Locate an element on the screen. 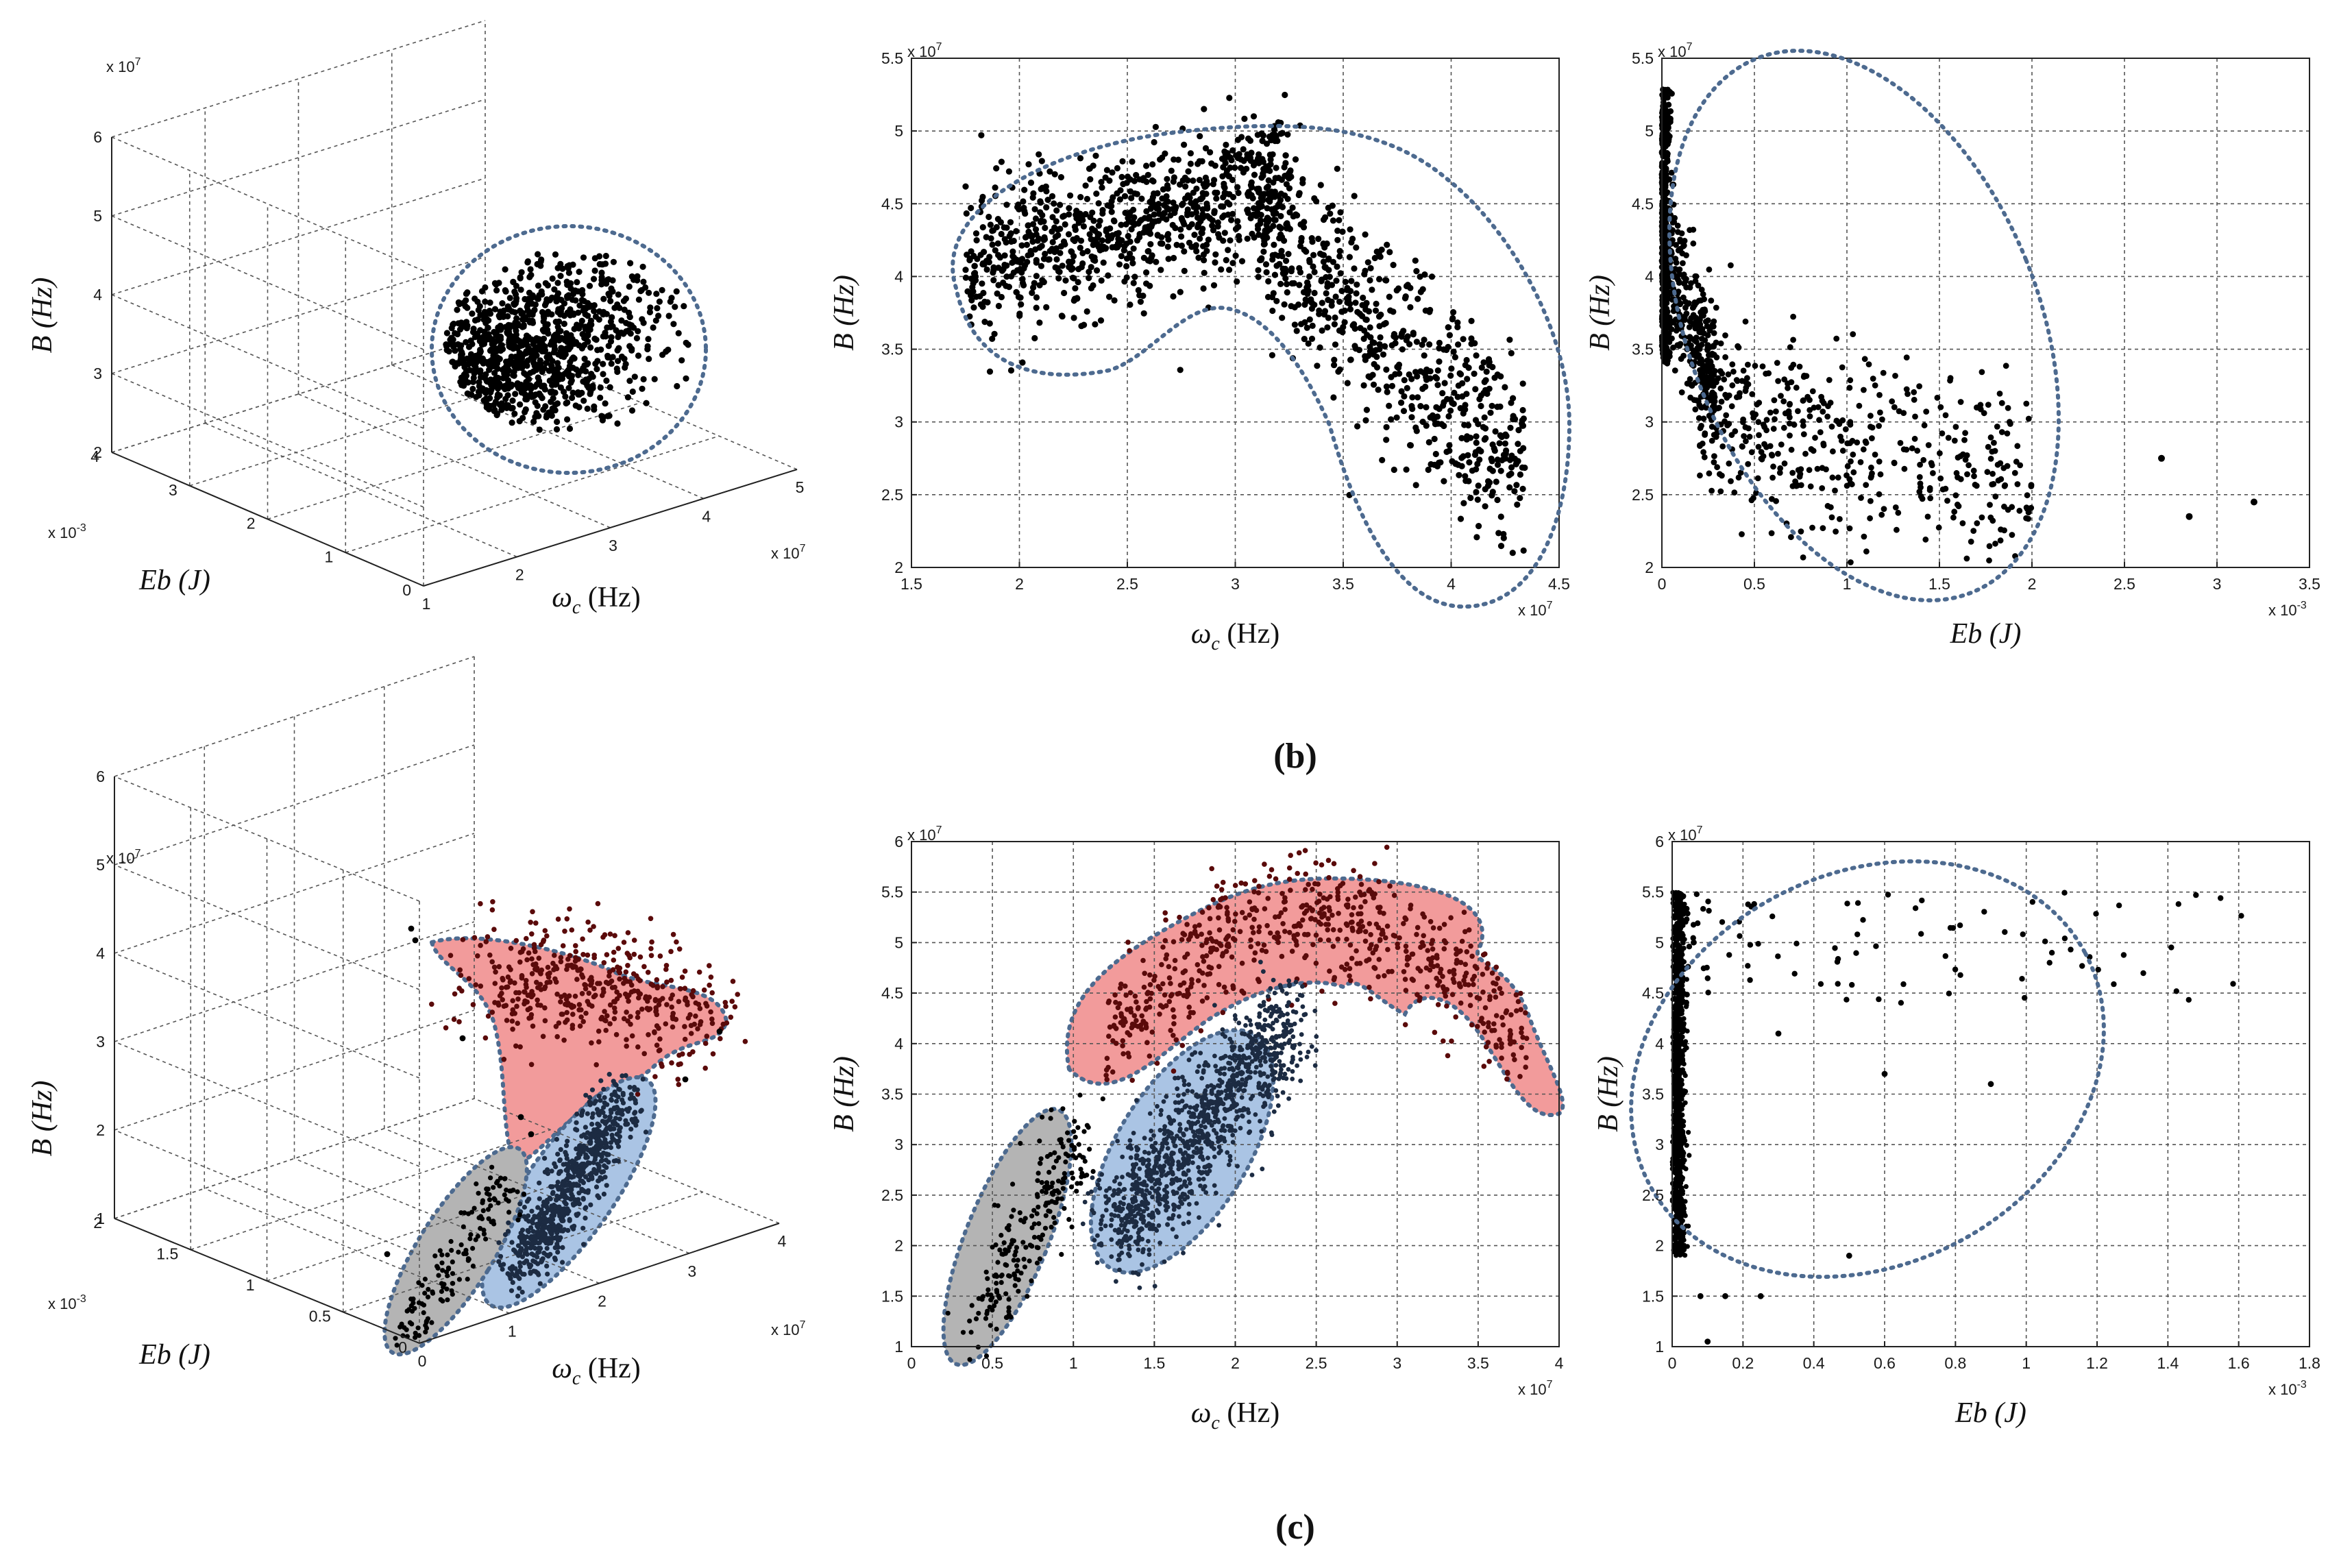 This screenshot has height=1568, width=2352. c-3d-floor-grid is located at coordinates (370, 1190).